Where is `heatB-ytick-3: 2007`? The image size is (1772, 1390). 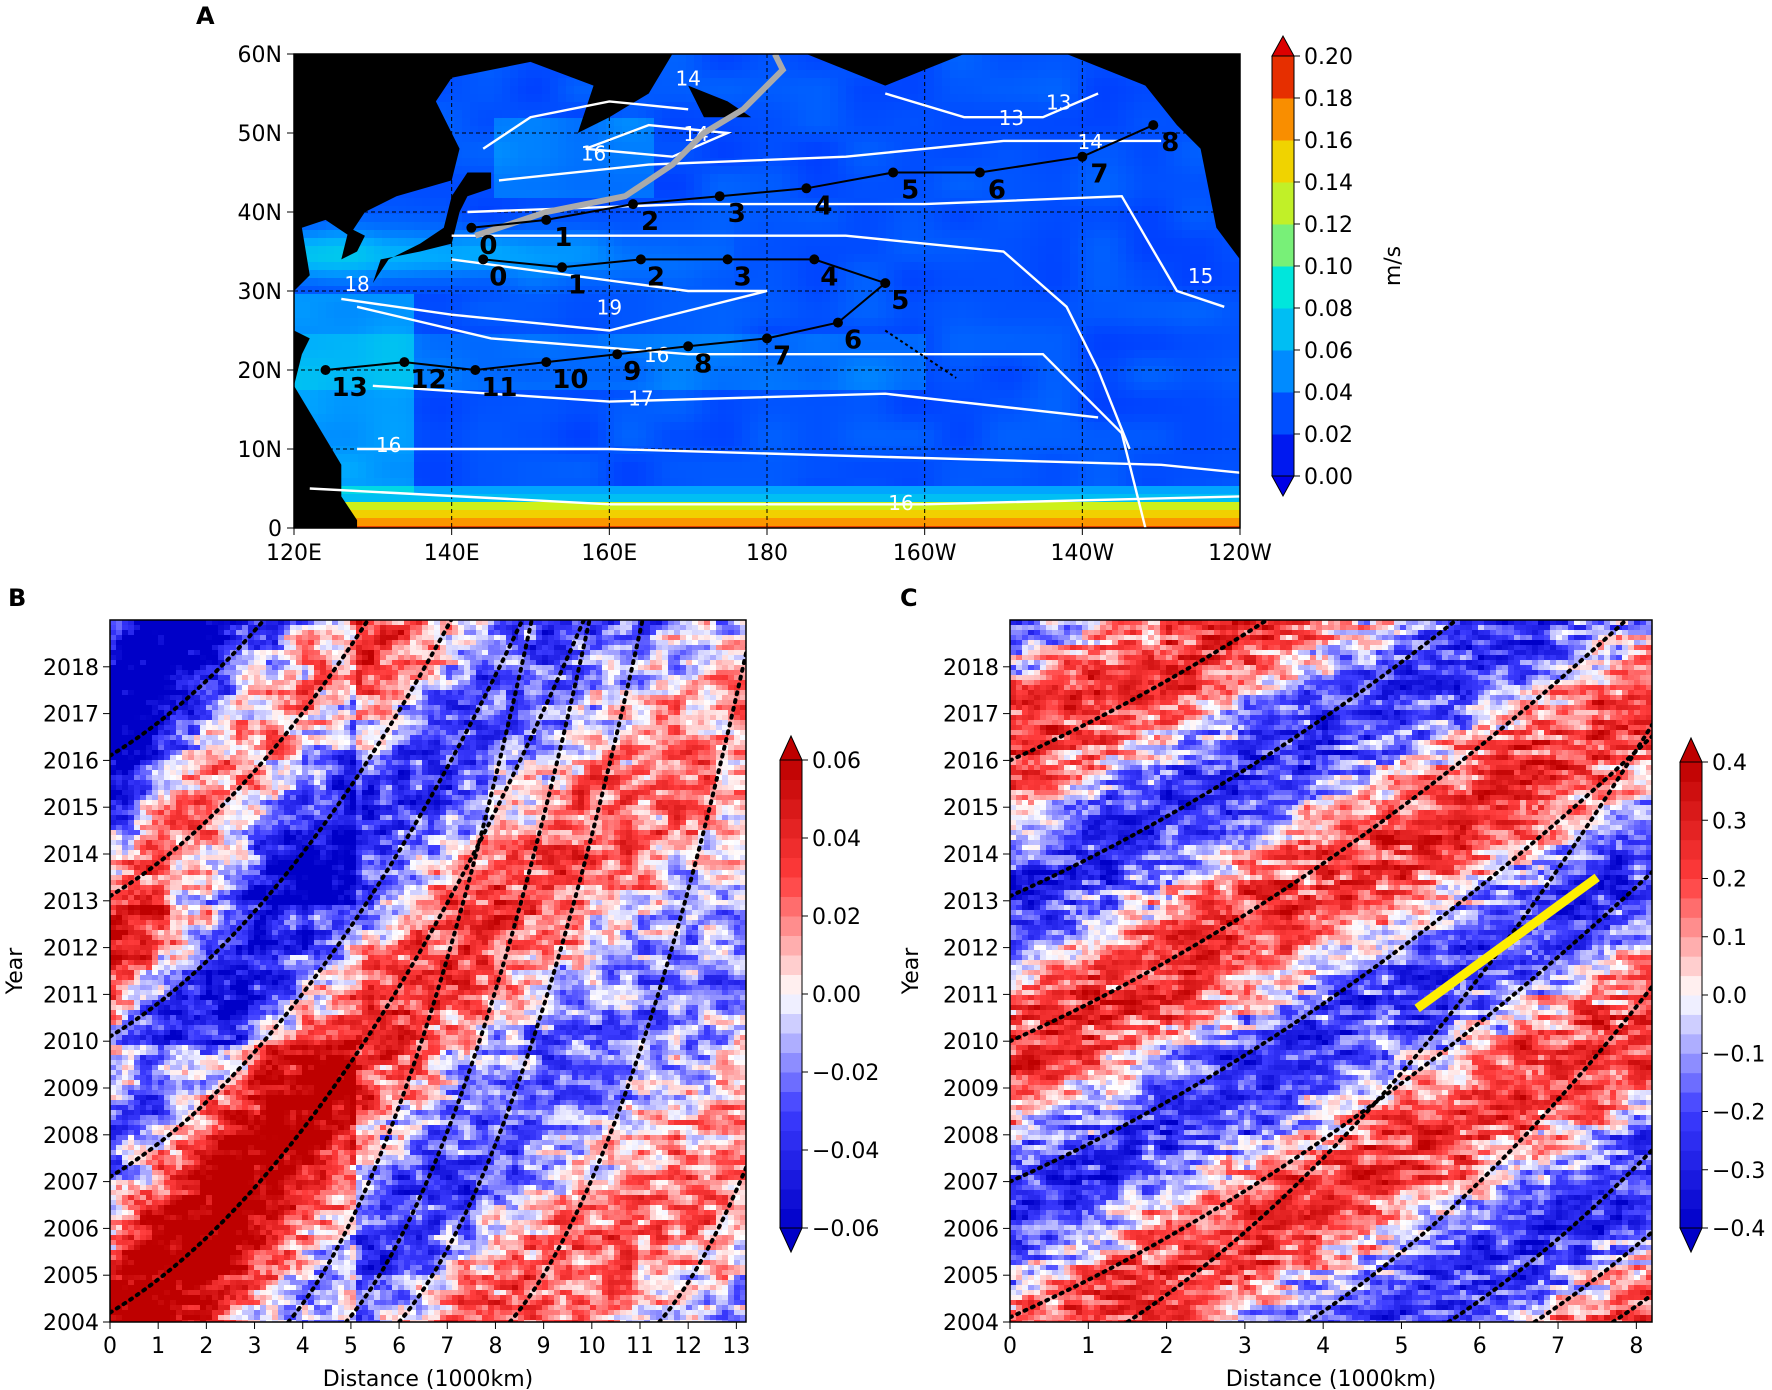
heatB-ytick-3: 2007 is located at coordinates (71, 1183).